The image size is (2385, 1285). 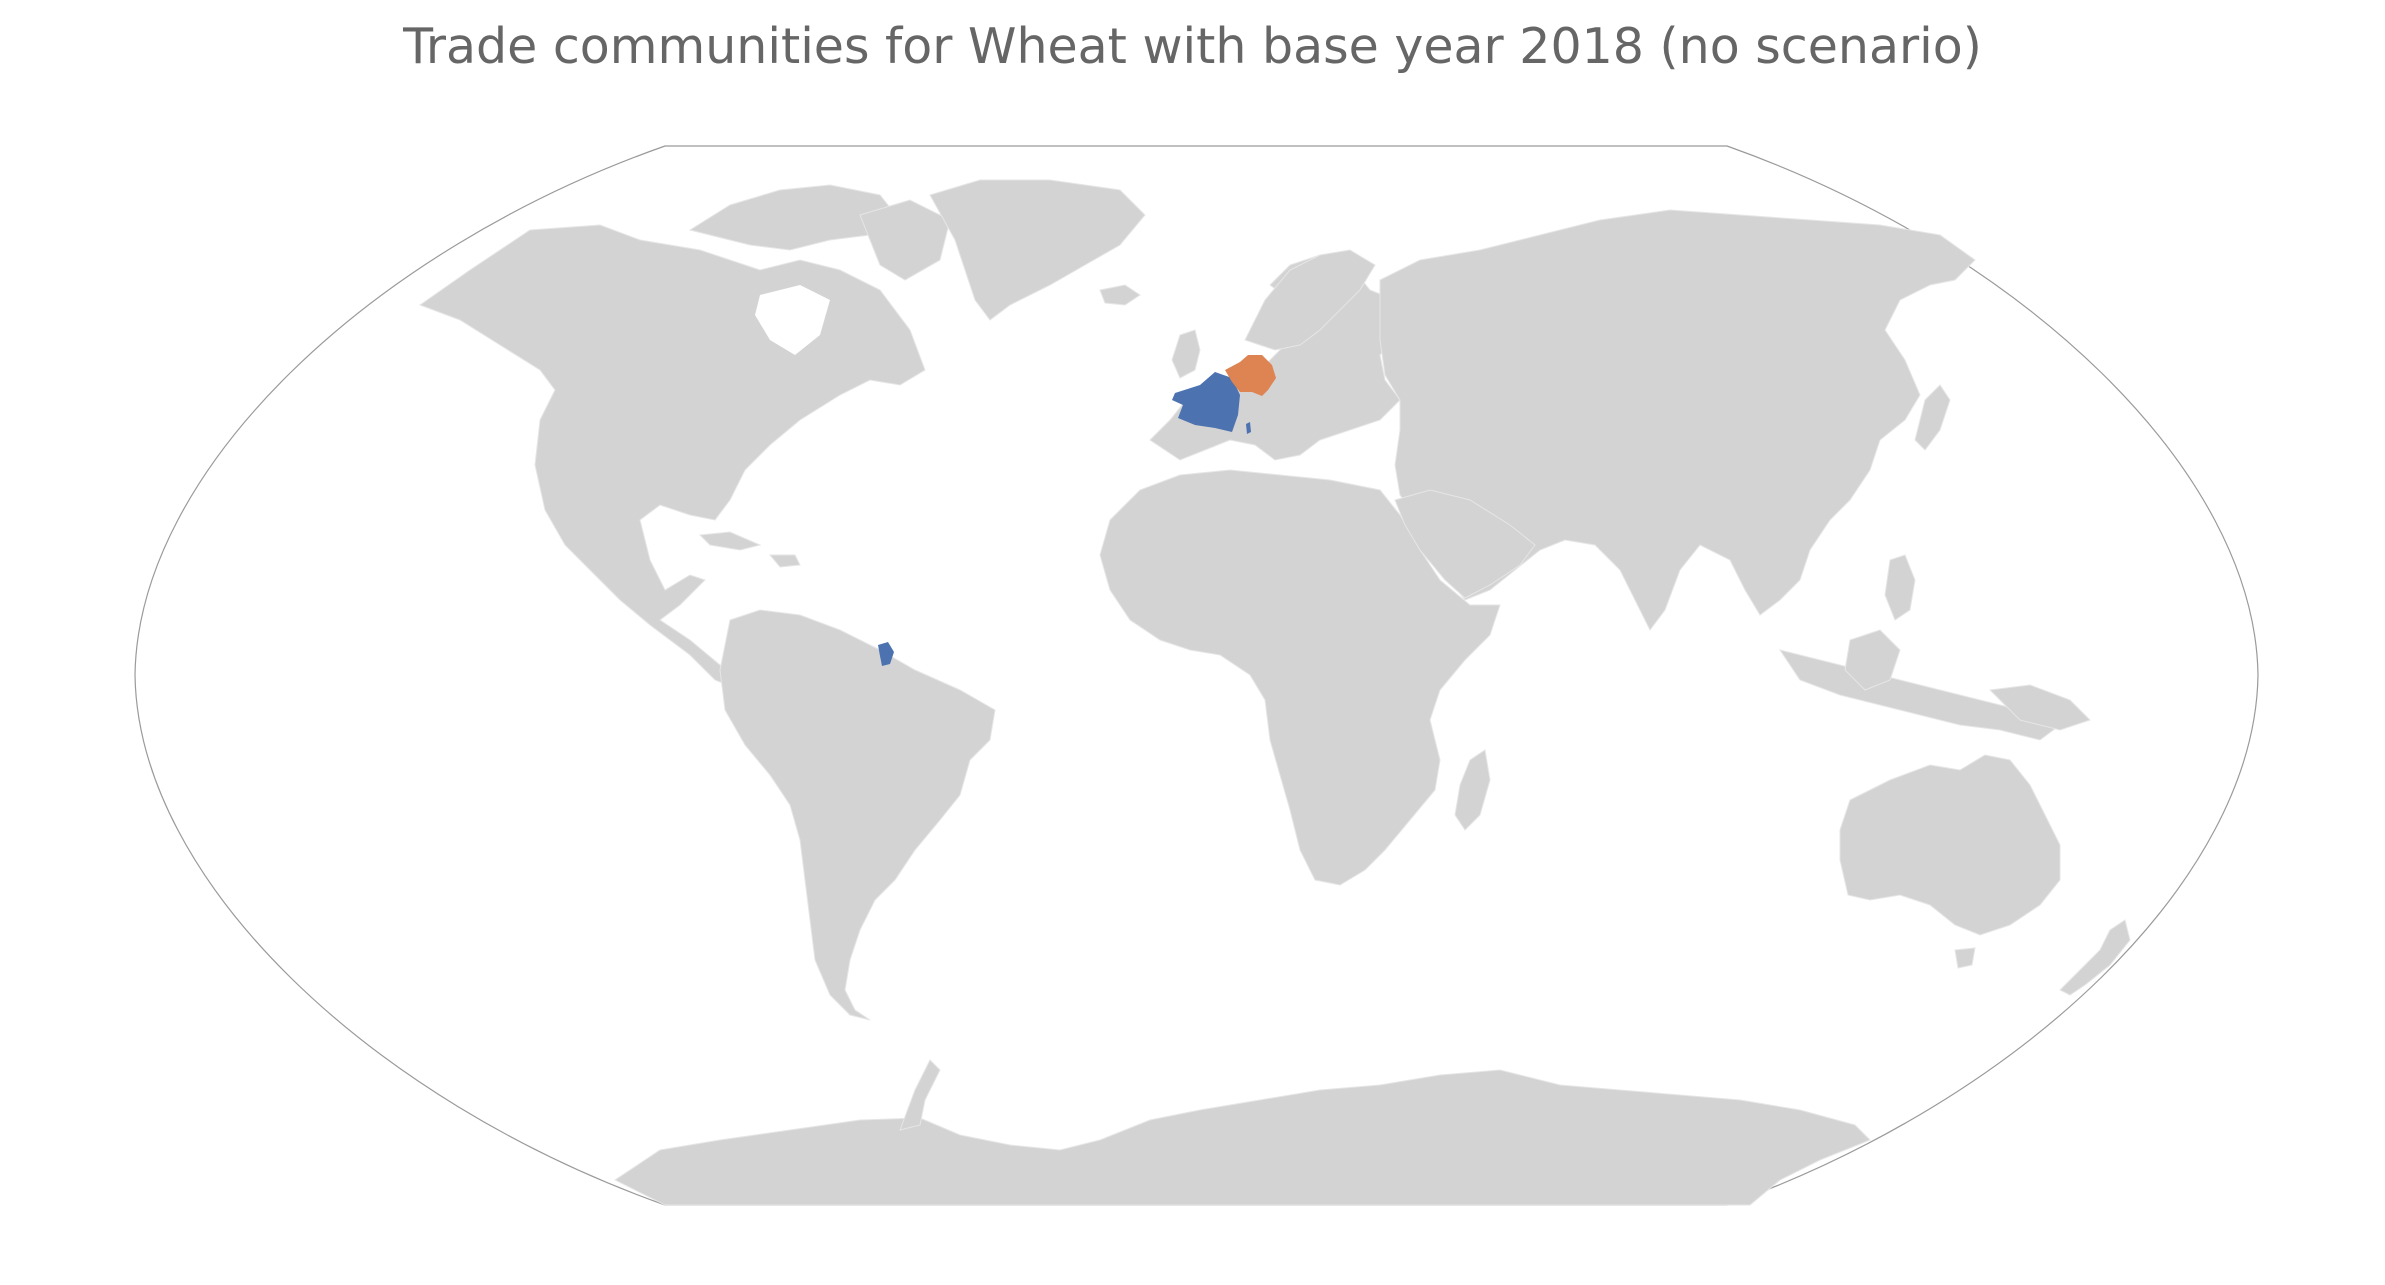 What do you see at coordinates (1872, 660) in the screenshot?
I see `land-borneo` at bounding box center [1872, 660].